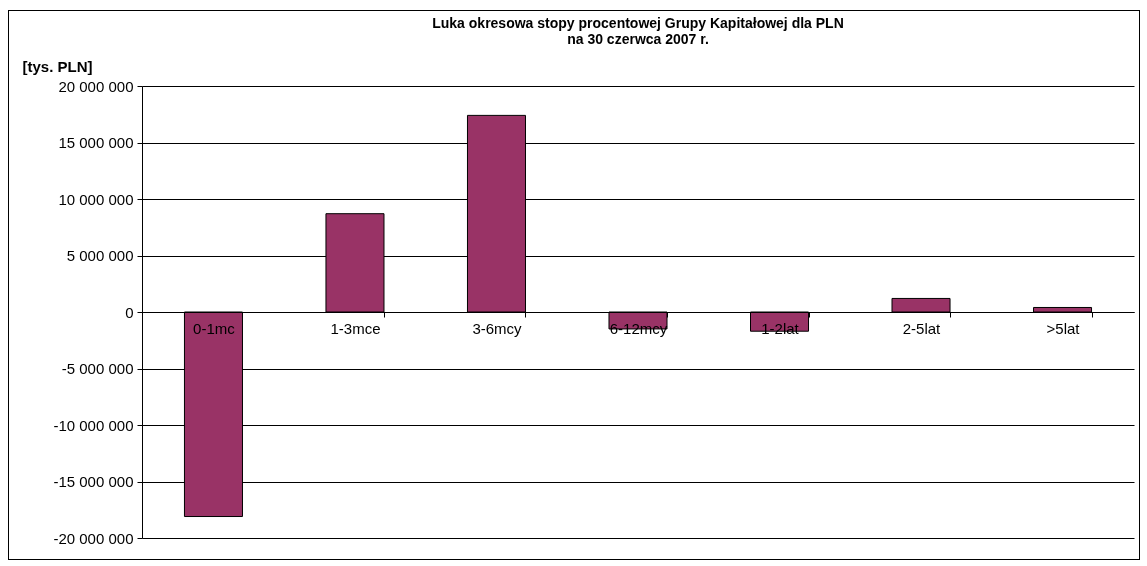 The width and height of the screenshot is (1147, 566). I want to click on y-tick-label: 15 000 000, so click(96, 142).